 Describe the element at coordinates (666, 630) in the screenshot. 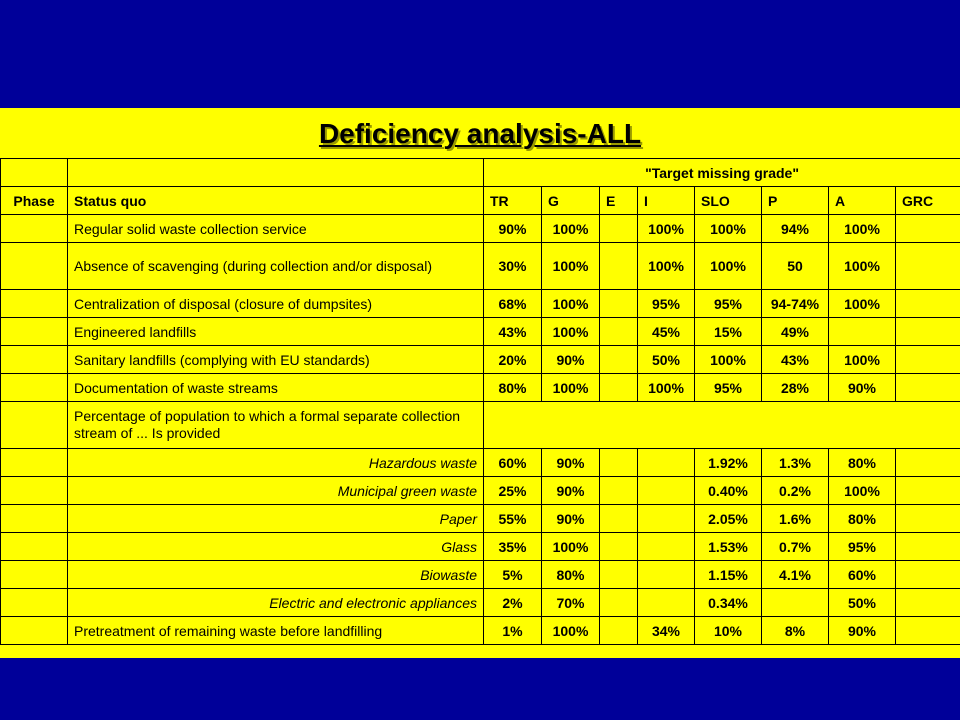

I see `value-cell: 34%` at that location.